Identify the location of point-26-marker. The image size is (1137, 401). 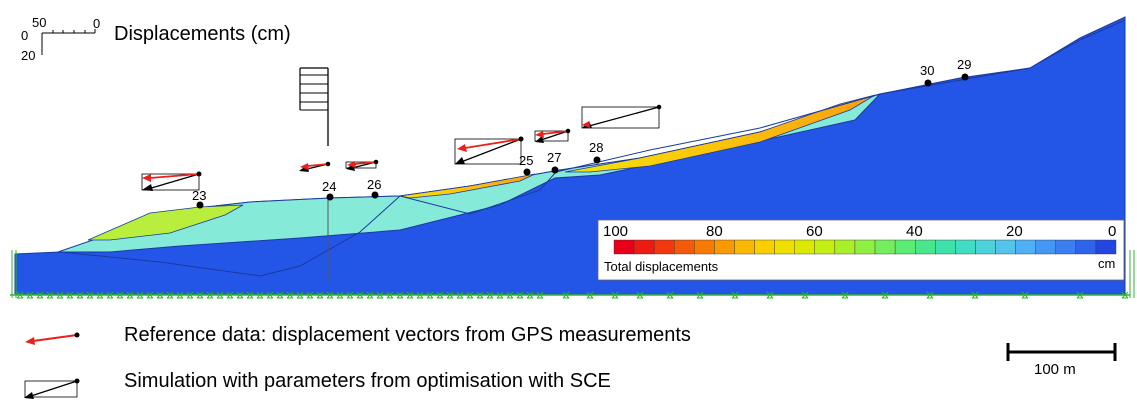
(375, 195).